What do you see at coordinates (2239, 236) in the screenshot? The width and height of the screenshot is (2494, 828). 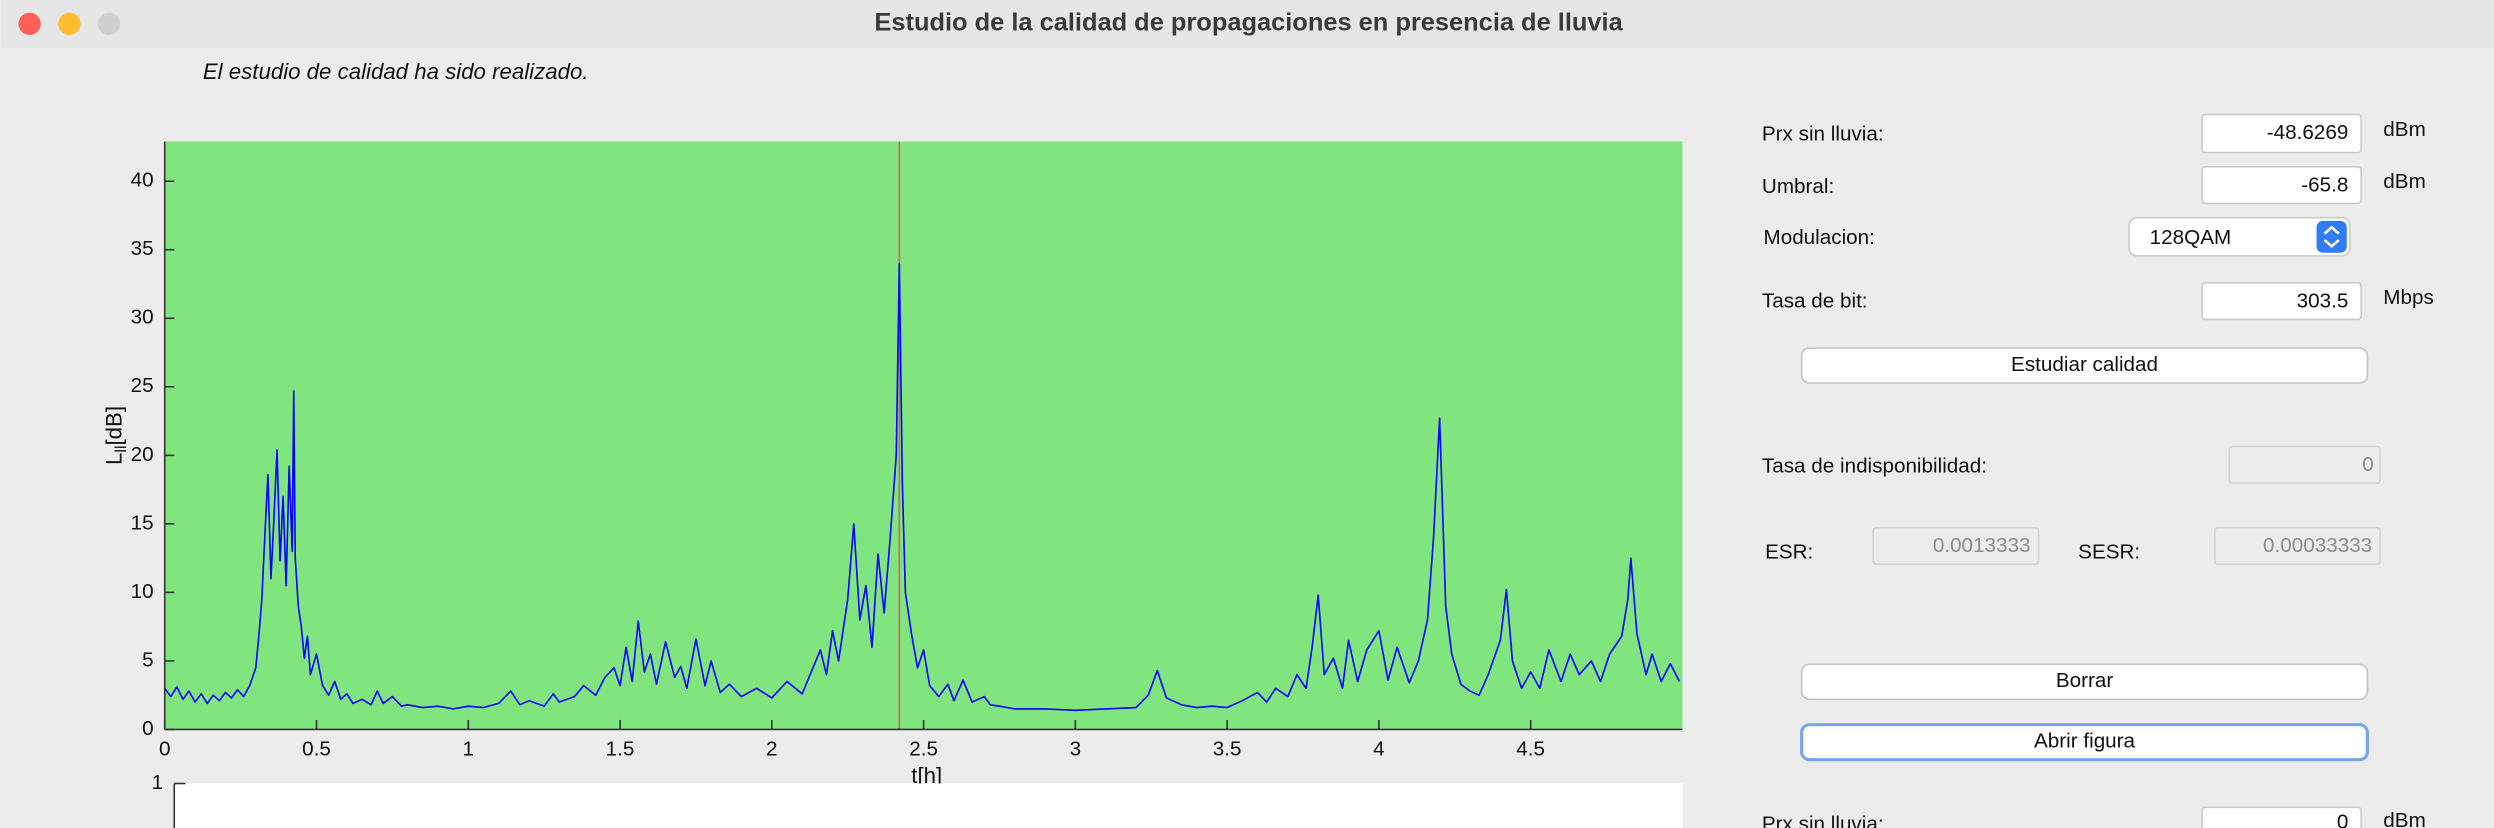 I see `dropdown` at bounding box center [2239, 236].